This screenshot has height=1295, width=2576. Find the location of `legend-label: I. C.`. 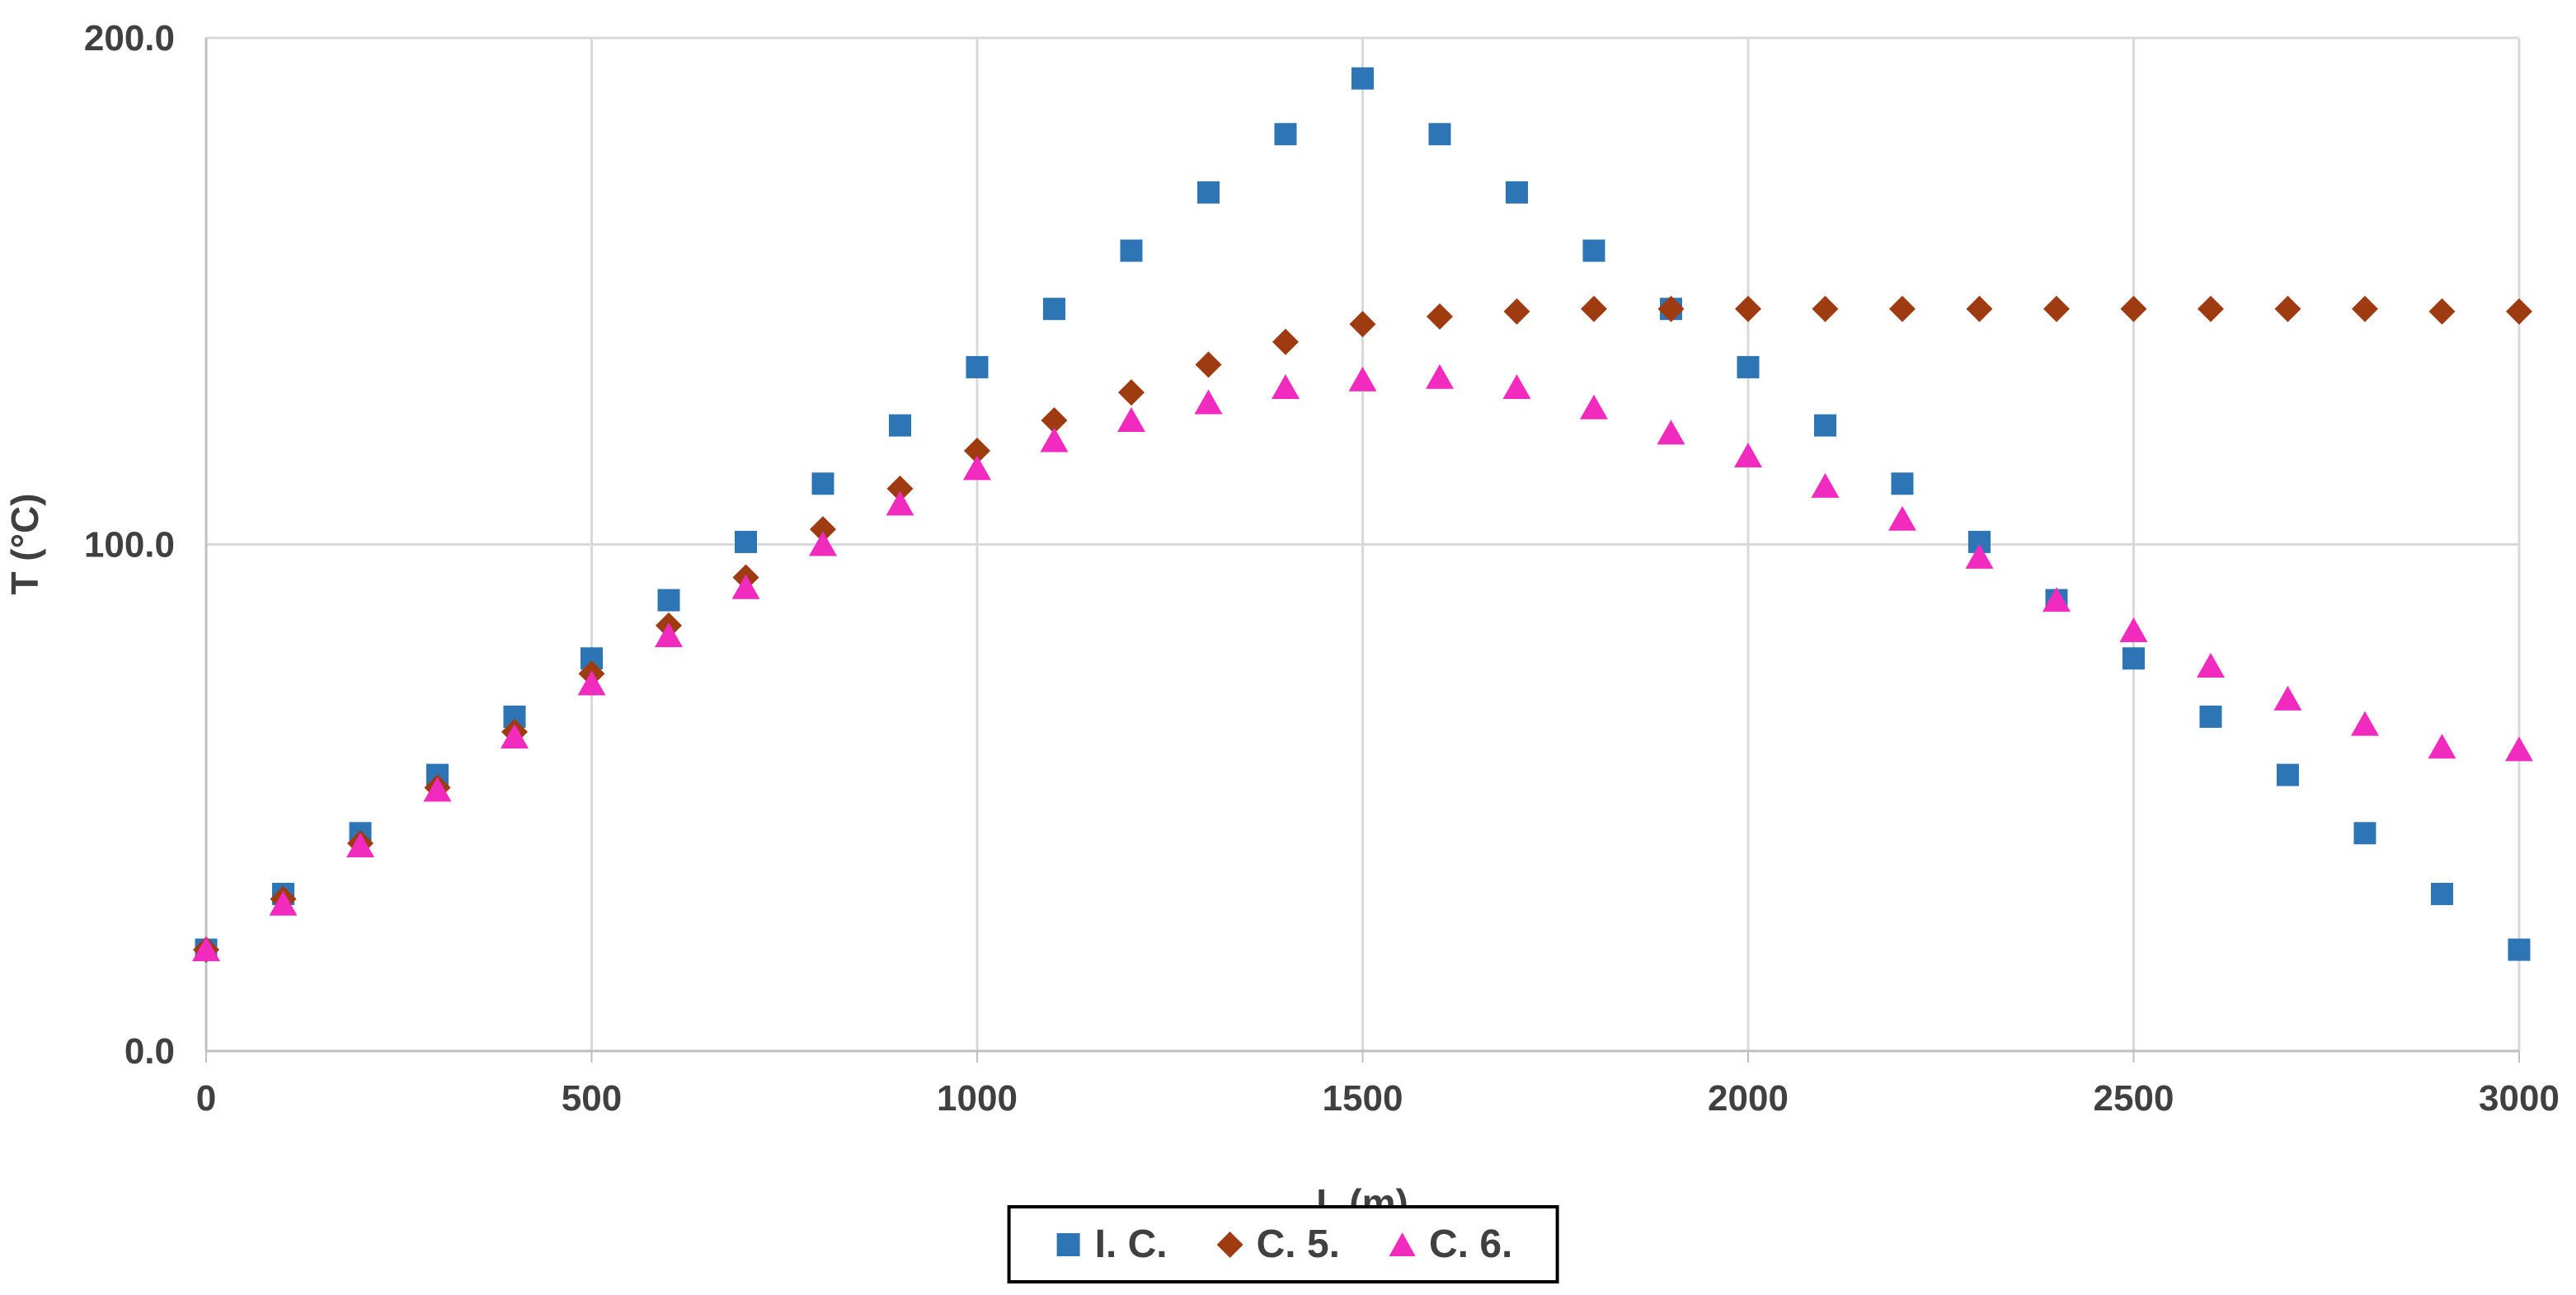

legend-label: I. C. is located at coordinates (1131, 1244).